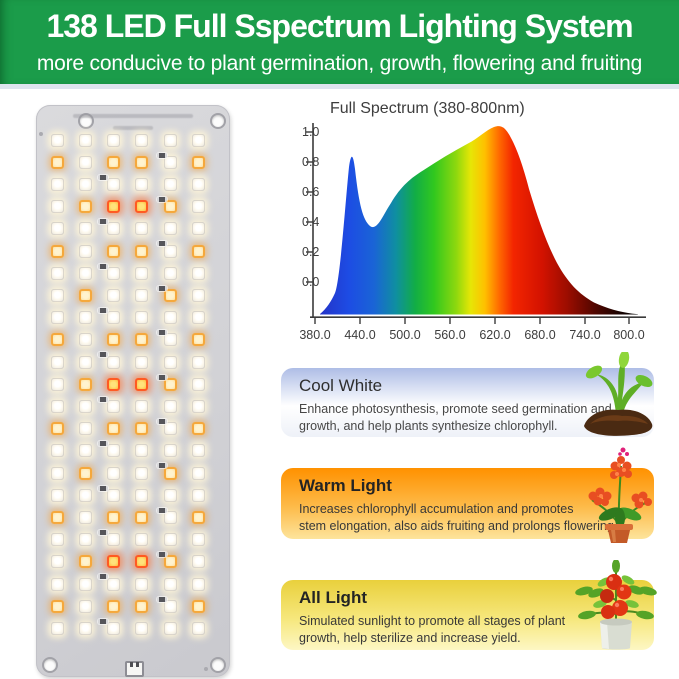 Image resolution: width=679 pixels, height=679 pixels. I want to click on y-tick-label: 0.8, so click(310, 162).